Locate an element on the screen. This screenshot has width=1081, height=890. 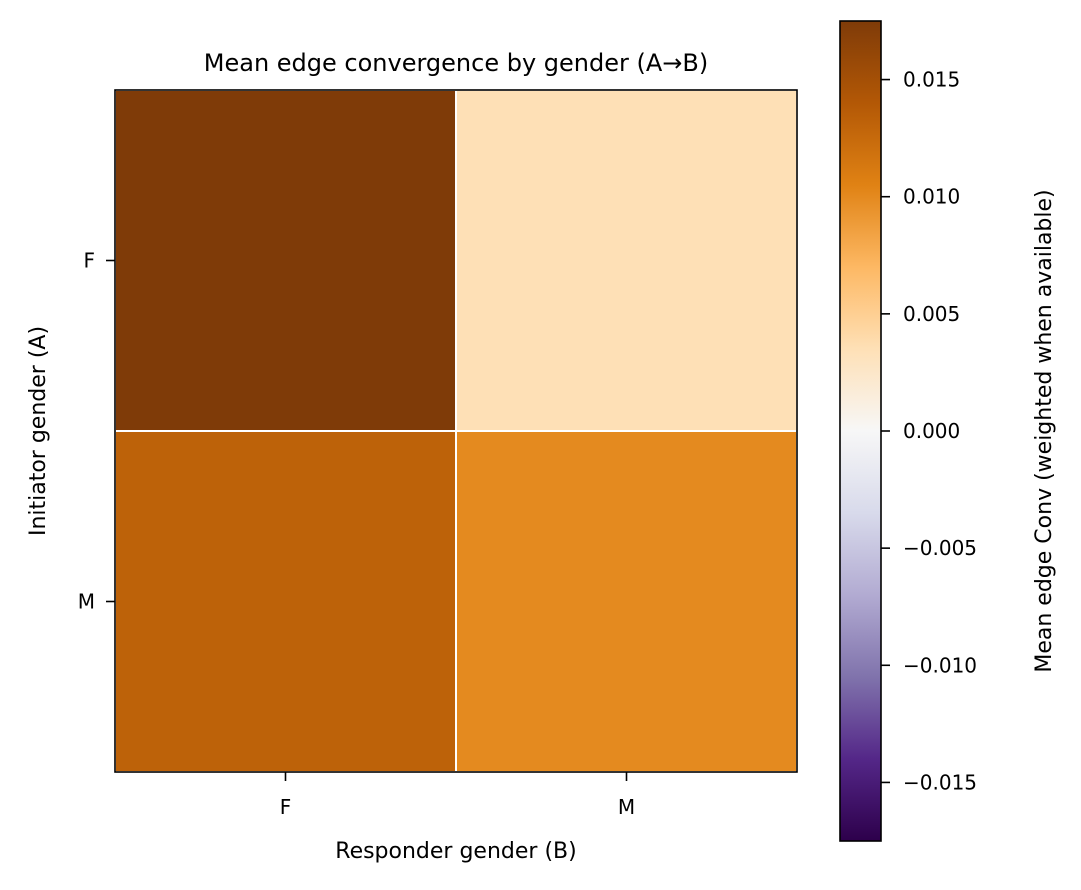
x-axis-label: Responder gender (B) is located at coordinates (455, 851).